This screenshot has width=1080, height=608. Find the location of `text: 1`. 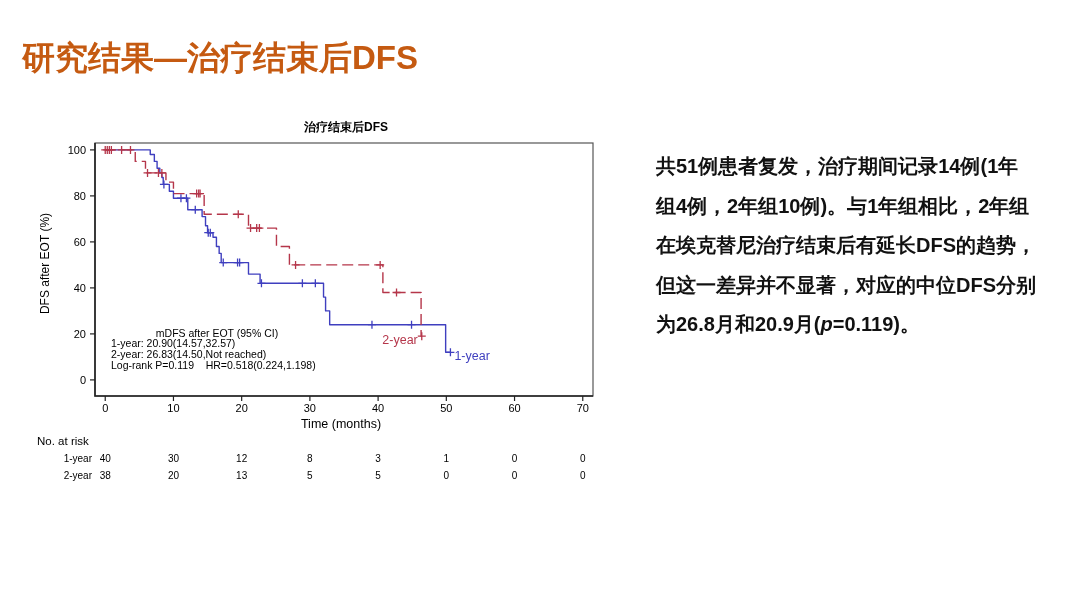

text: 1 is located at coordinates (446, 458).